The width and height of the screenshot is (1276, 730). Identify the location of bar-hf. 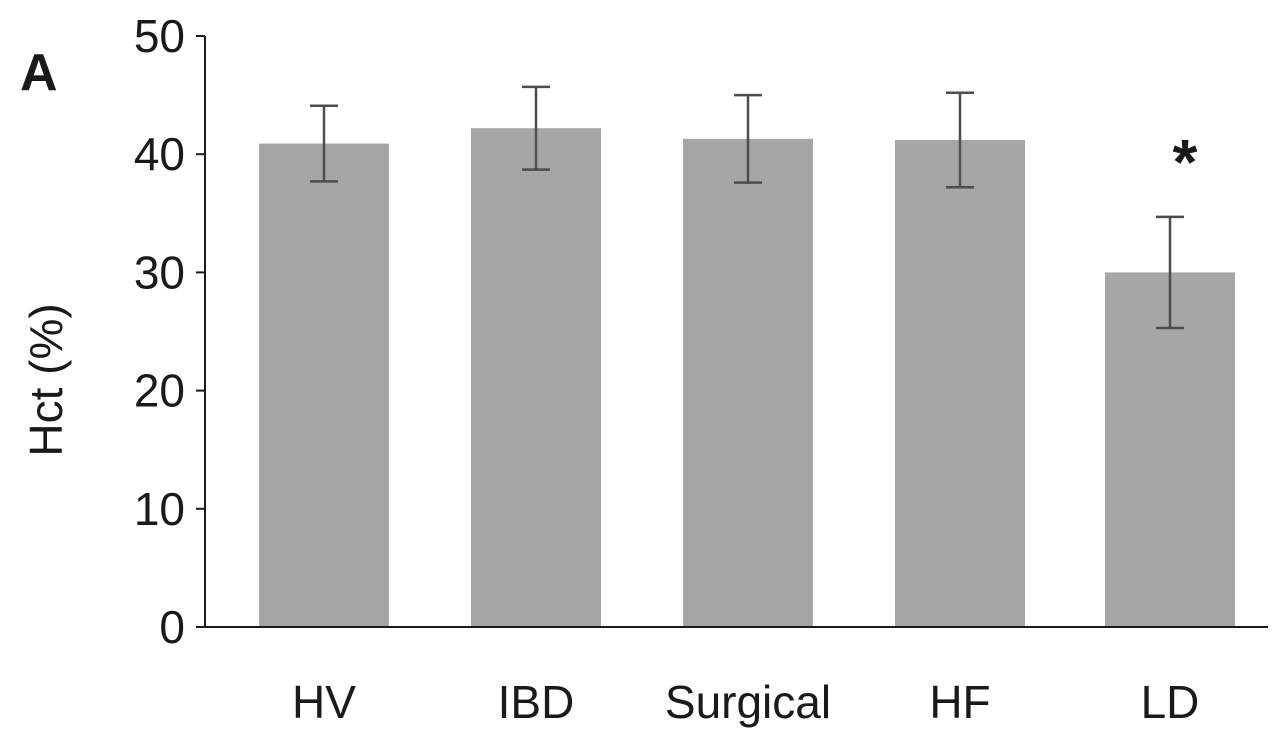
(960, 384).